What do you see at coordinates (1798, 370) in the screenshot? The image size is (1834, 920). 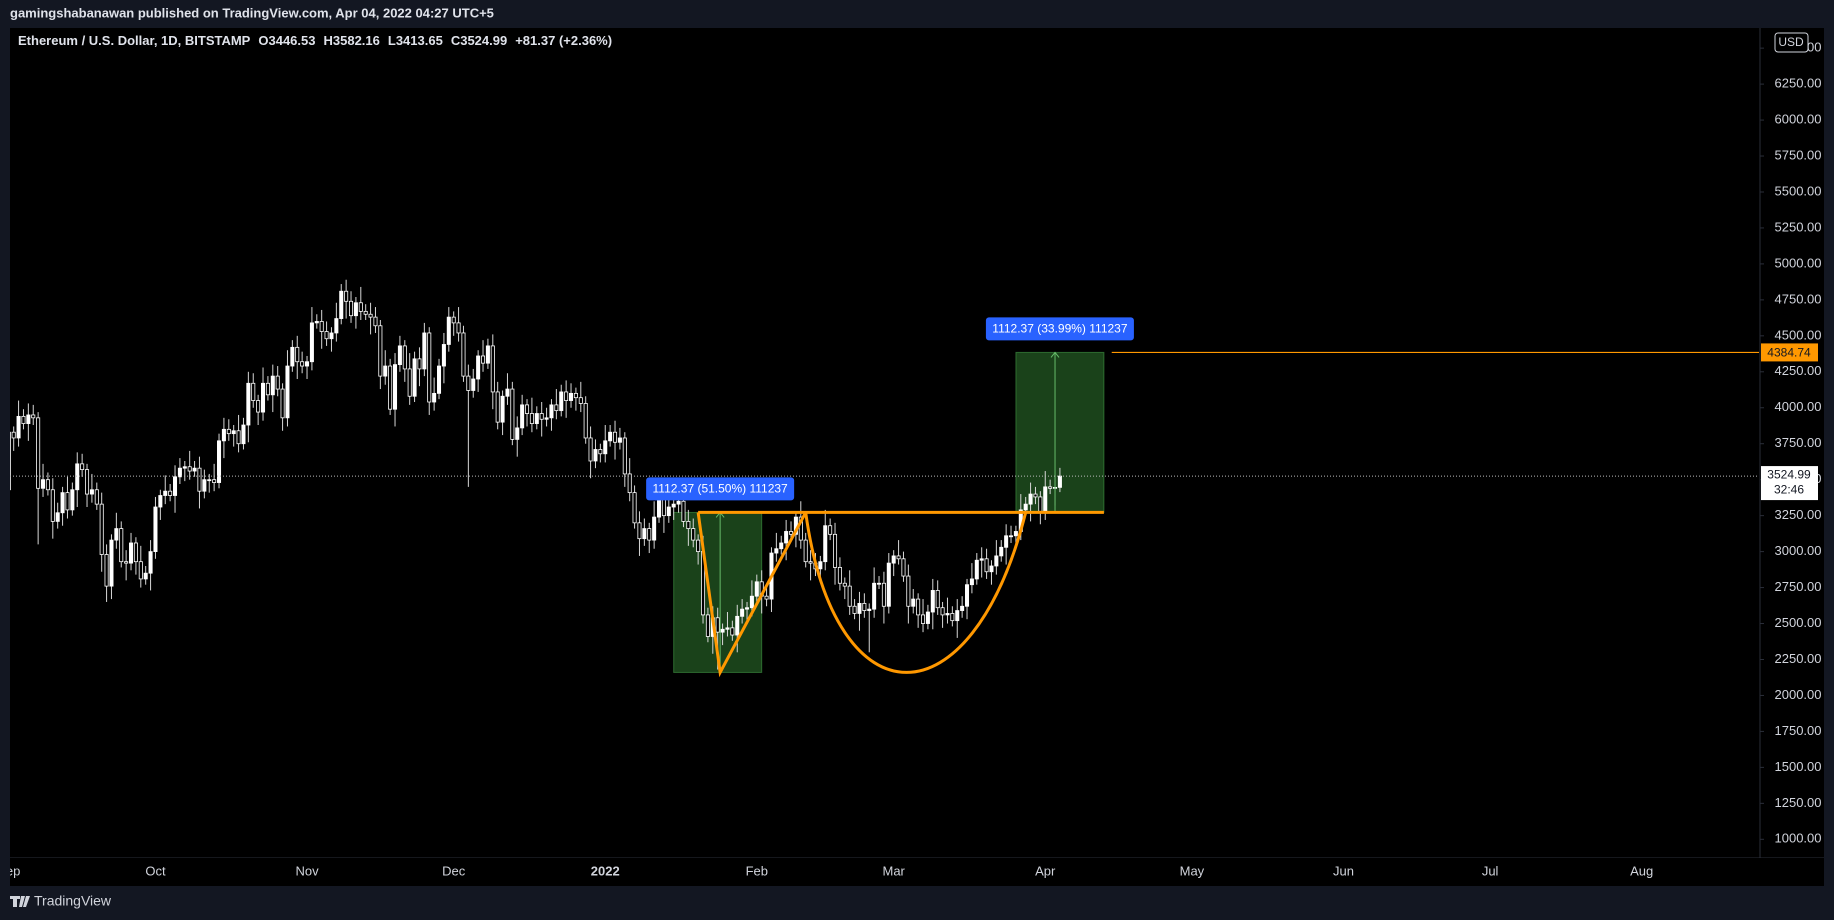 I see `y-tick-label: 4250.00` at bounding box center [1798, 370].